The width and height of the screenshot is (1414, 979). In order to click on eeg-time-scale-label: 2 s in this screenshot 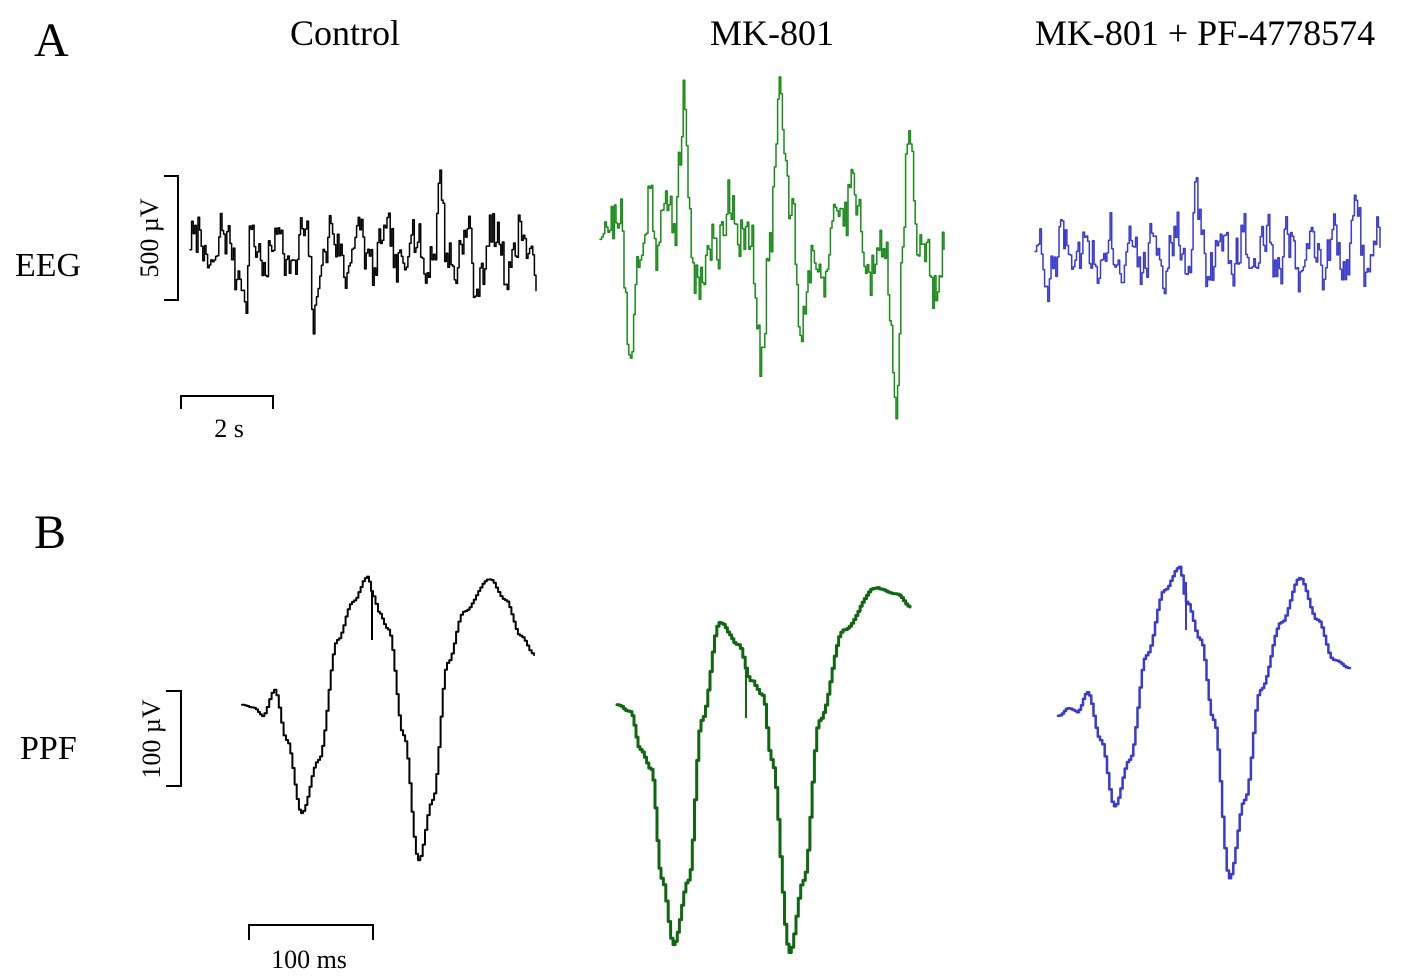, I will do `click(229, 428)`.